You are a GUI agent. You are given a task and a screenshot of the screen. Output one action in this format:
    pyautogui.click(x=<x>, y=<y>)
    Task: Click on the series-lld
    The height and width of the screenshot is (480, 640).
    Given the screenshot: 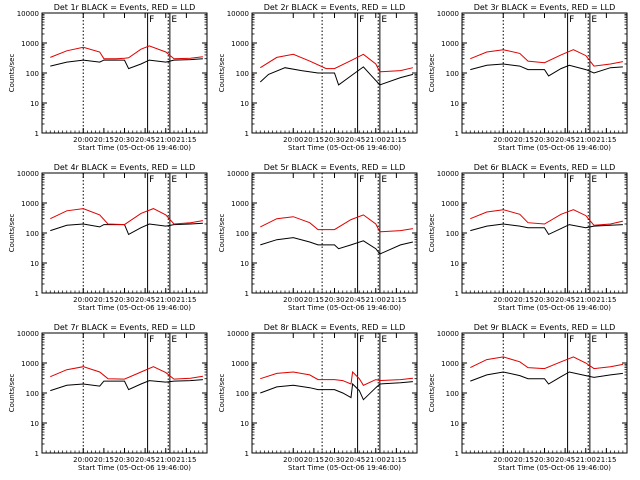 What is the action you would take?
    pyautogui.click(x=126, y=217)
    